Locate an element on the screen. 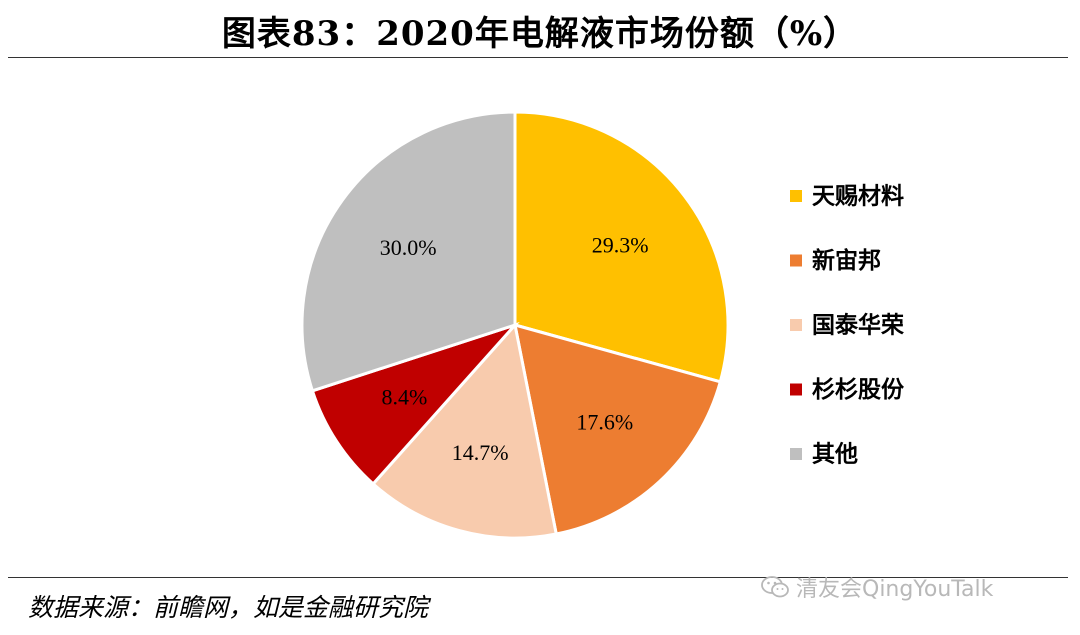  legend-label: 国泰华荣 is located at coordinates (858, 325).